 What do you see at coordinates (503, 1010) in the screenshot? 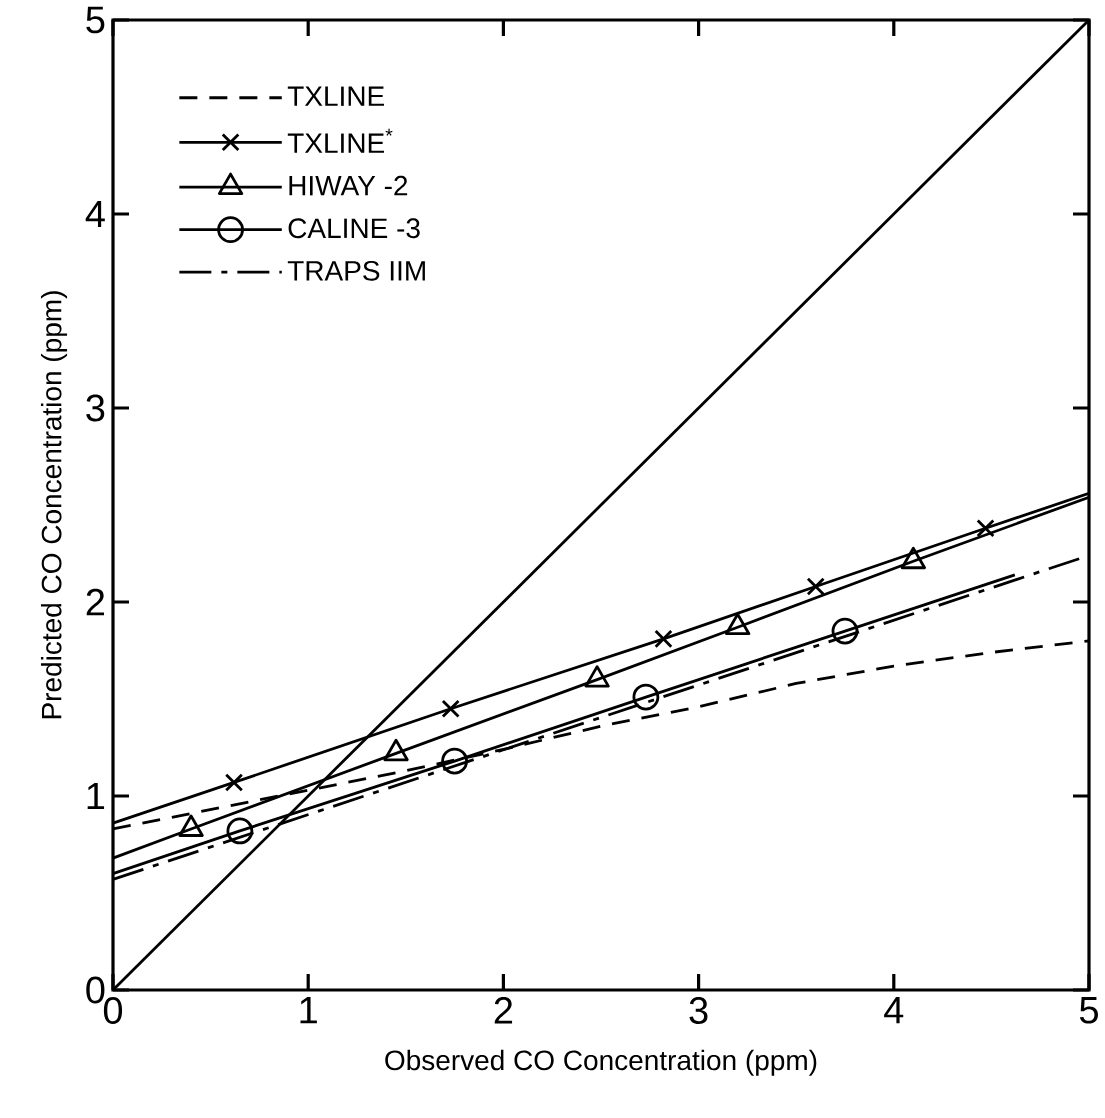
I see `x-tick-label: 2` at bounding box center [503, 1010].